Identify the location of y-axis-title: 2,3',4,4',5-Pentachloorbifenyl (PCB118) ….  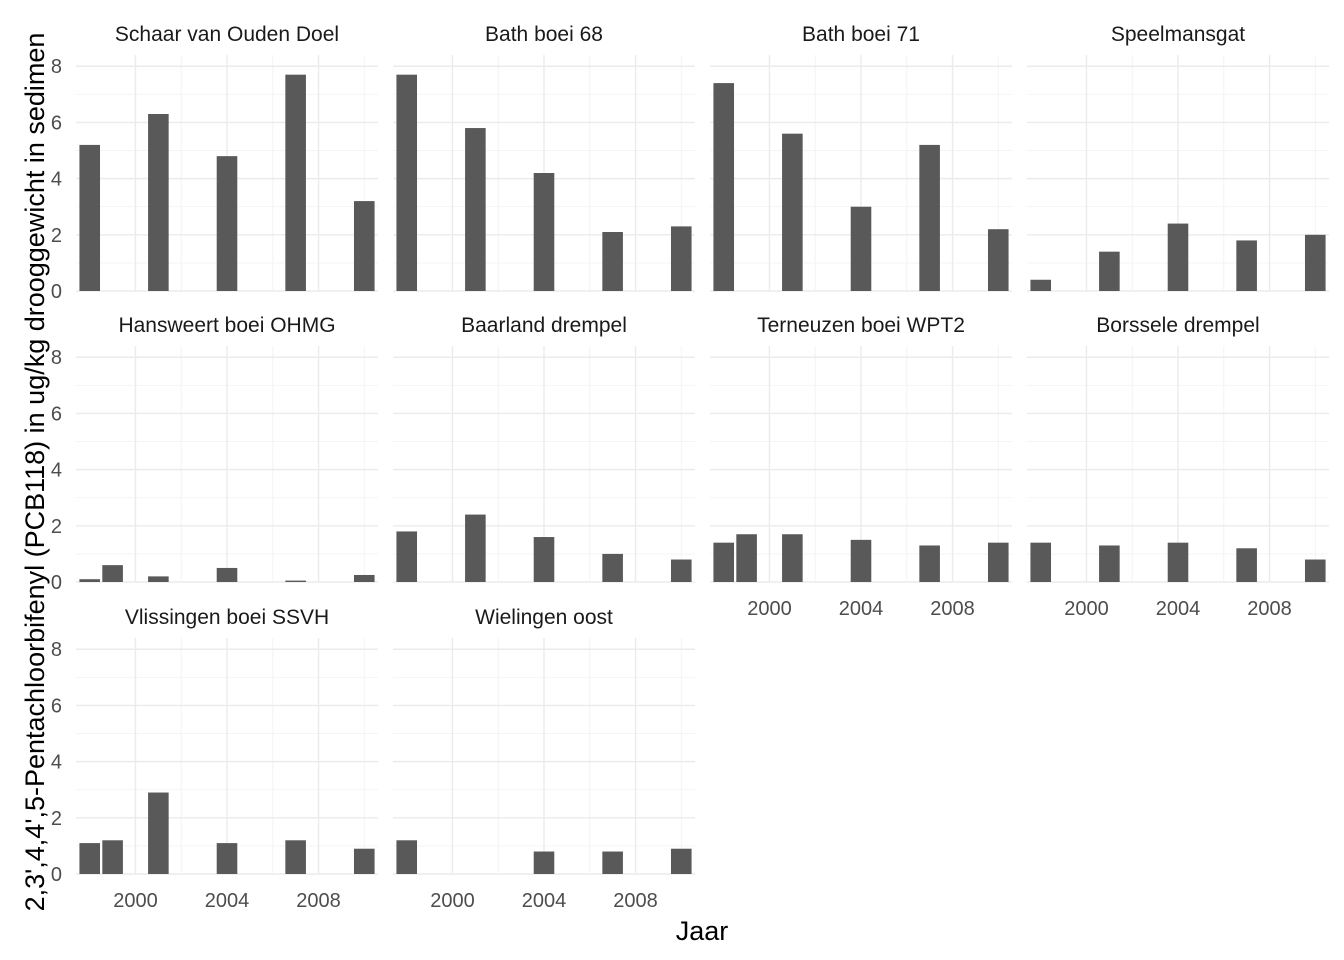
(35, 472).